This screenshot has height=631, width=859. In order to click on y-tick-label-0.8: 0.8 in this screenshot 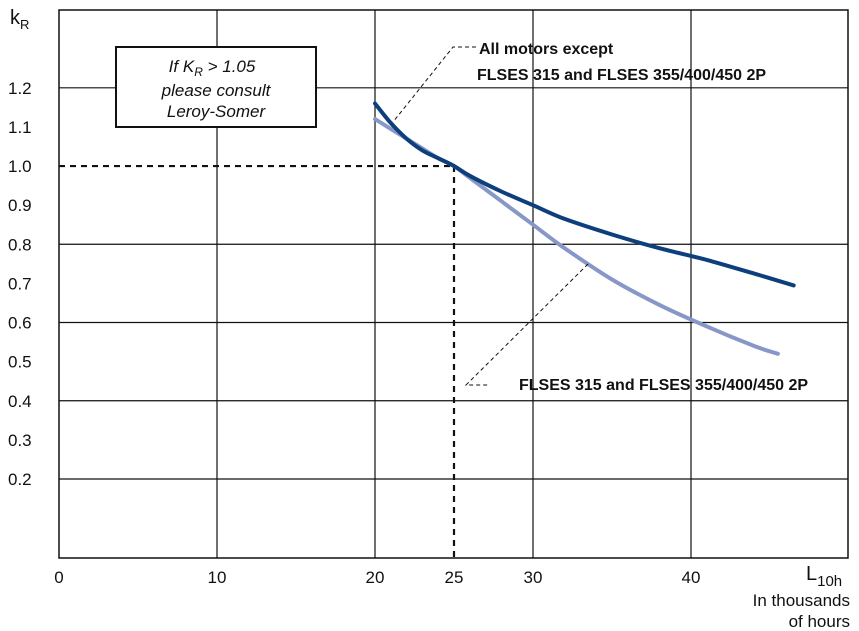, I will do `click(20, 244)`.